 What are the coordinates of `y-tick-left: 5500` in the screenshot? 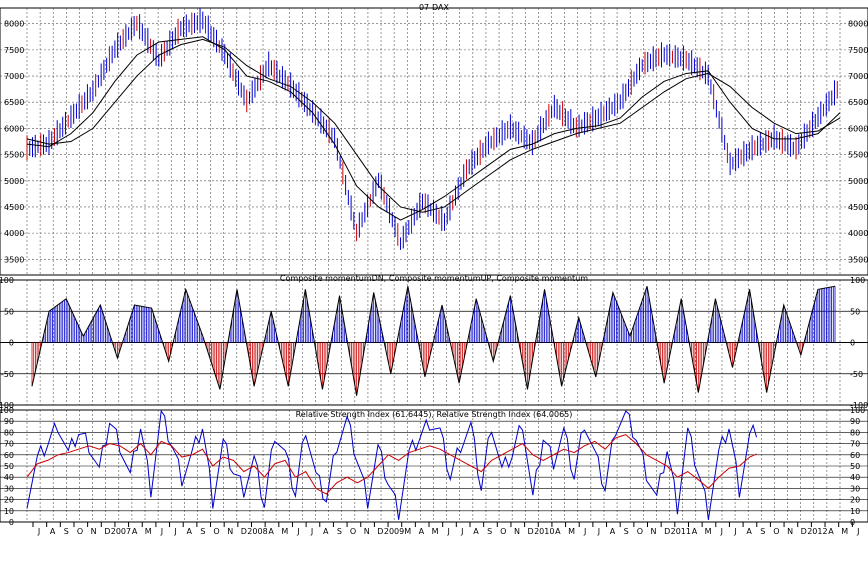 It's located at (14, 155).